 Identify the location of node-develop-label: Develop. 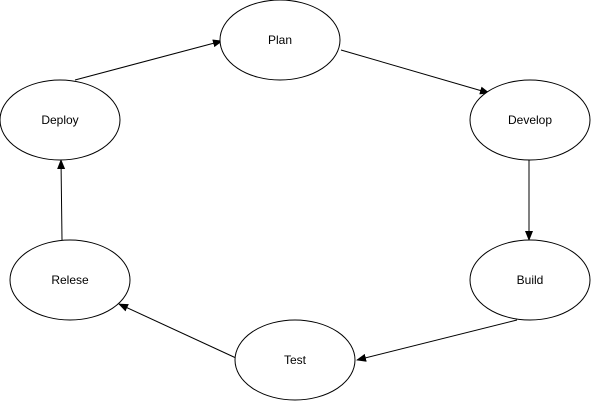
(530, 120).